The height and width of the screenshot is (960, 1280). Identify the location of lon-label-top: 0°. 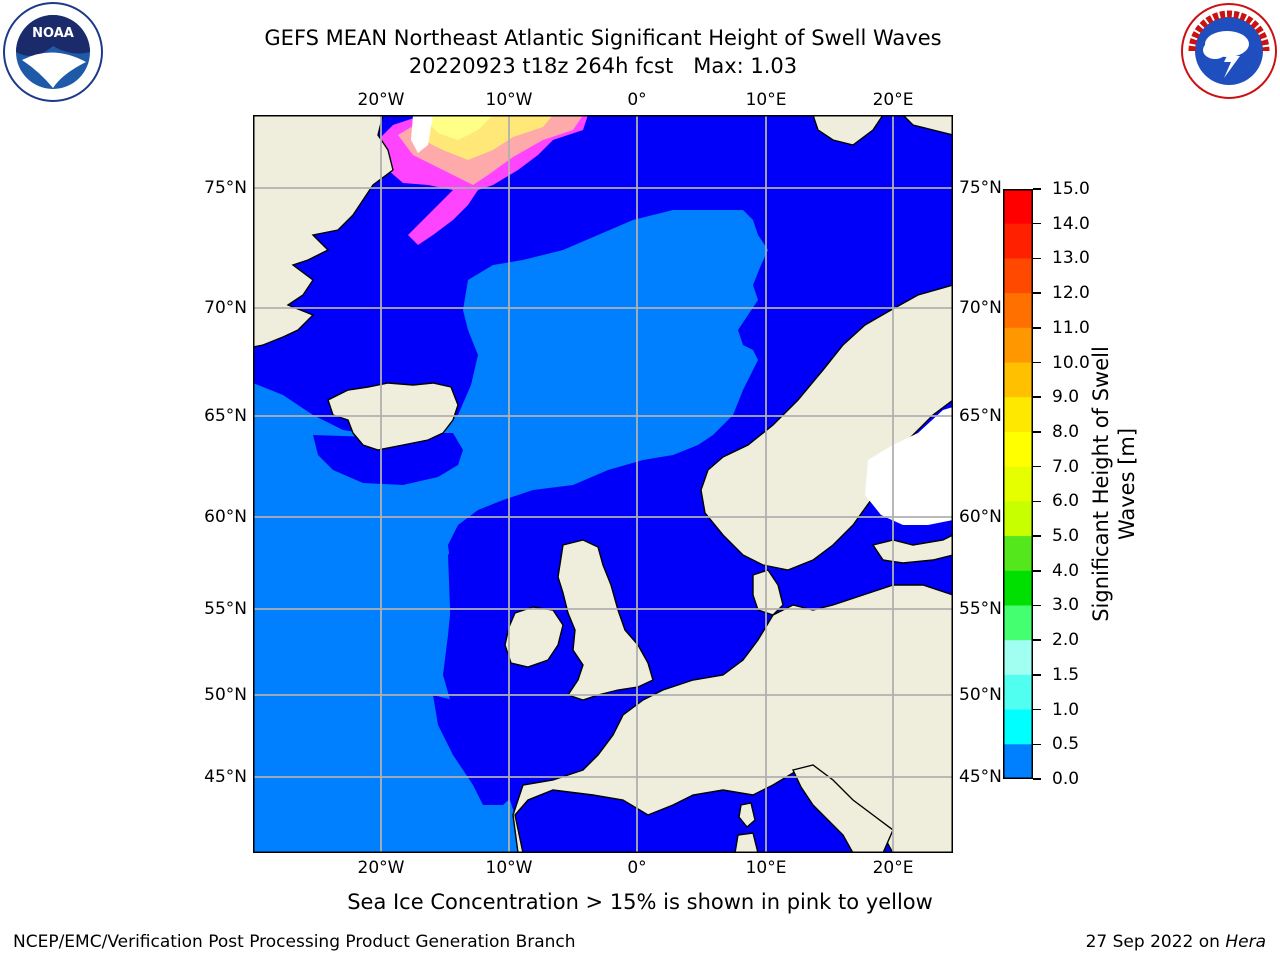
(637, 100).